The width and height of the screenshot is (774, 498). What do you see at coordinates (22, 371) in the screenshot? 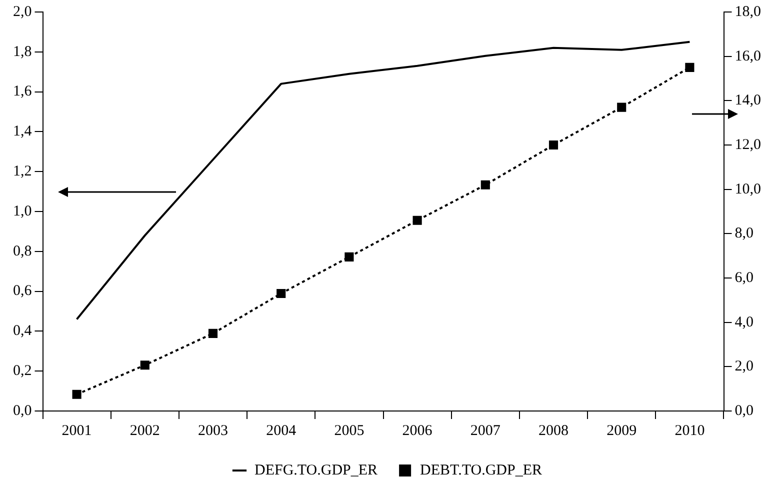
I see `y-tick-label: 0,2` at bounding box center [22, 371].